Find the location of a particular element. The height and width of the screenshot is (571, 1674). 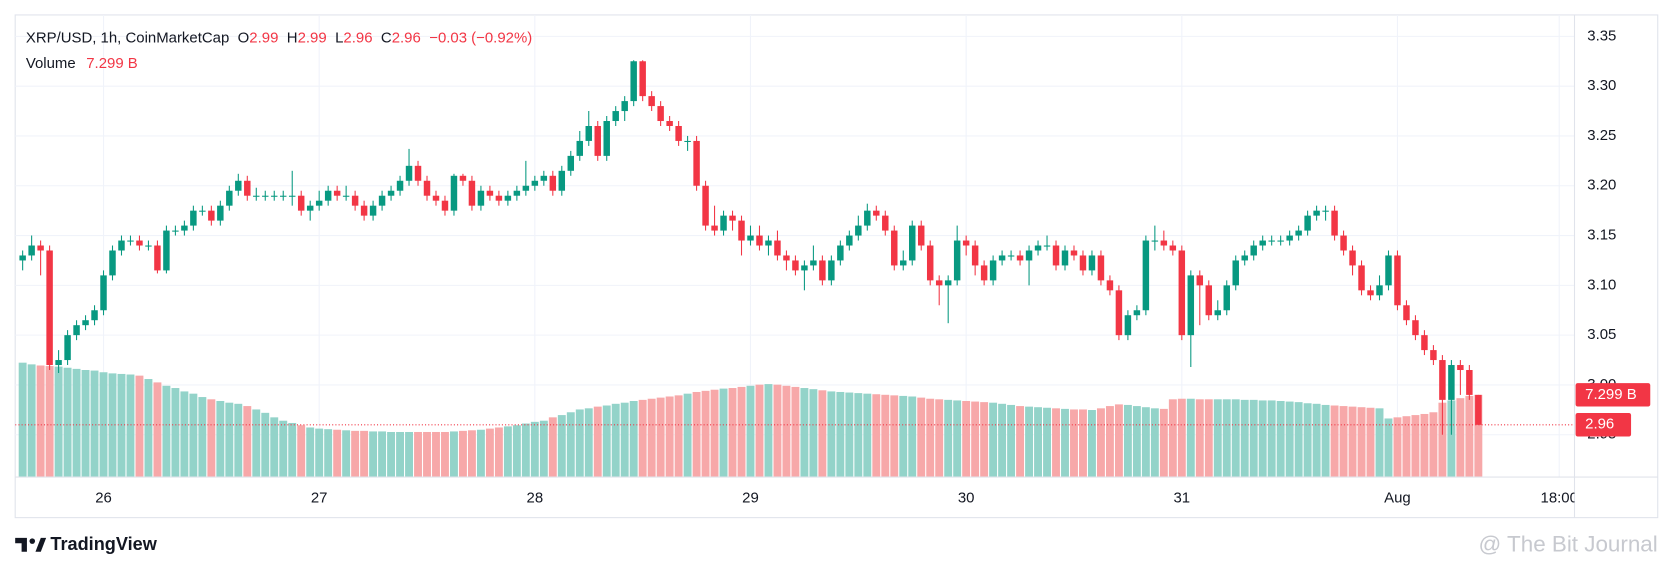

y-tick-label: 3.15 is located at coordinates (1601, 235).